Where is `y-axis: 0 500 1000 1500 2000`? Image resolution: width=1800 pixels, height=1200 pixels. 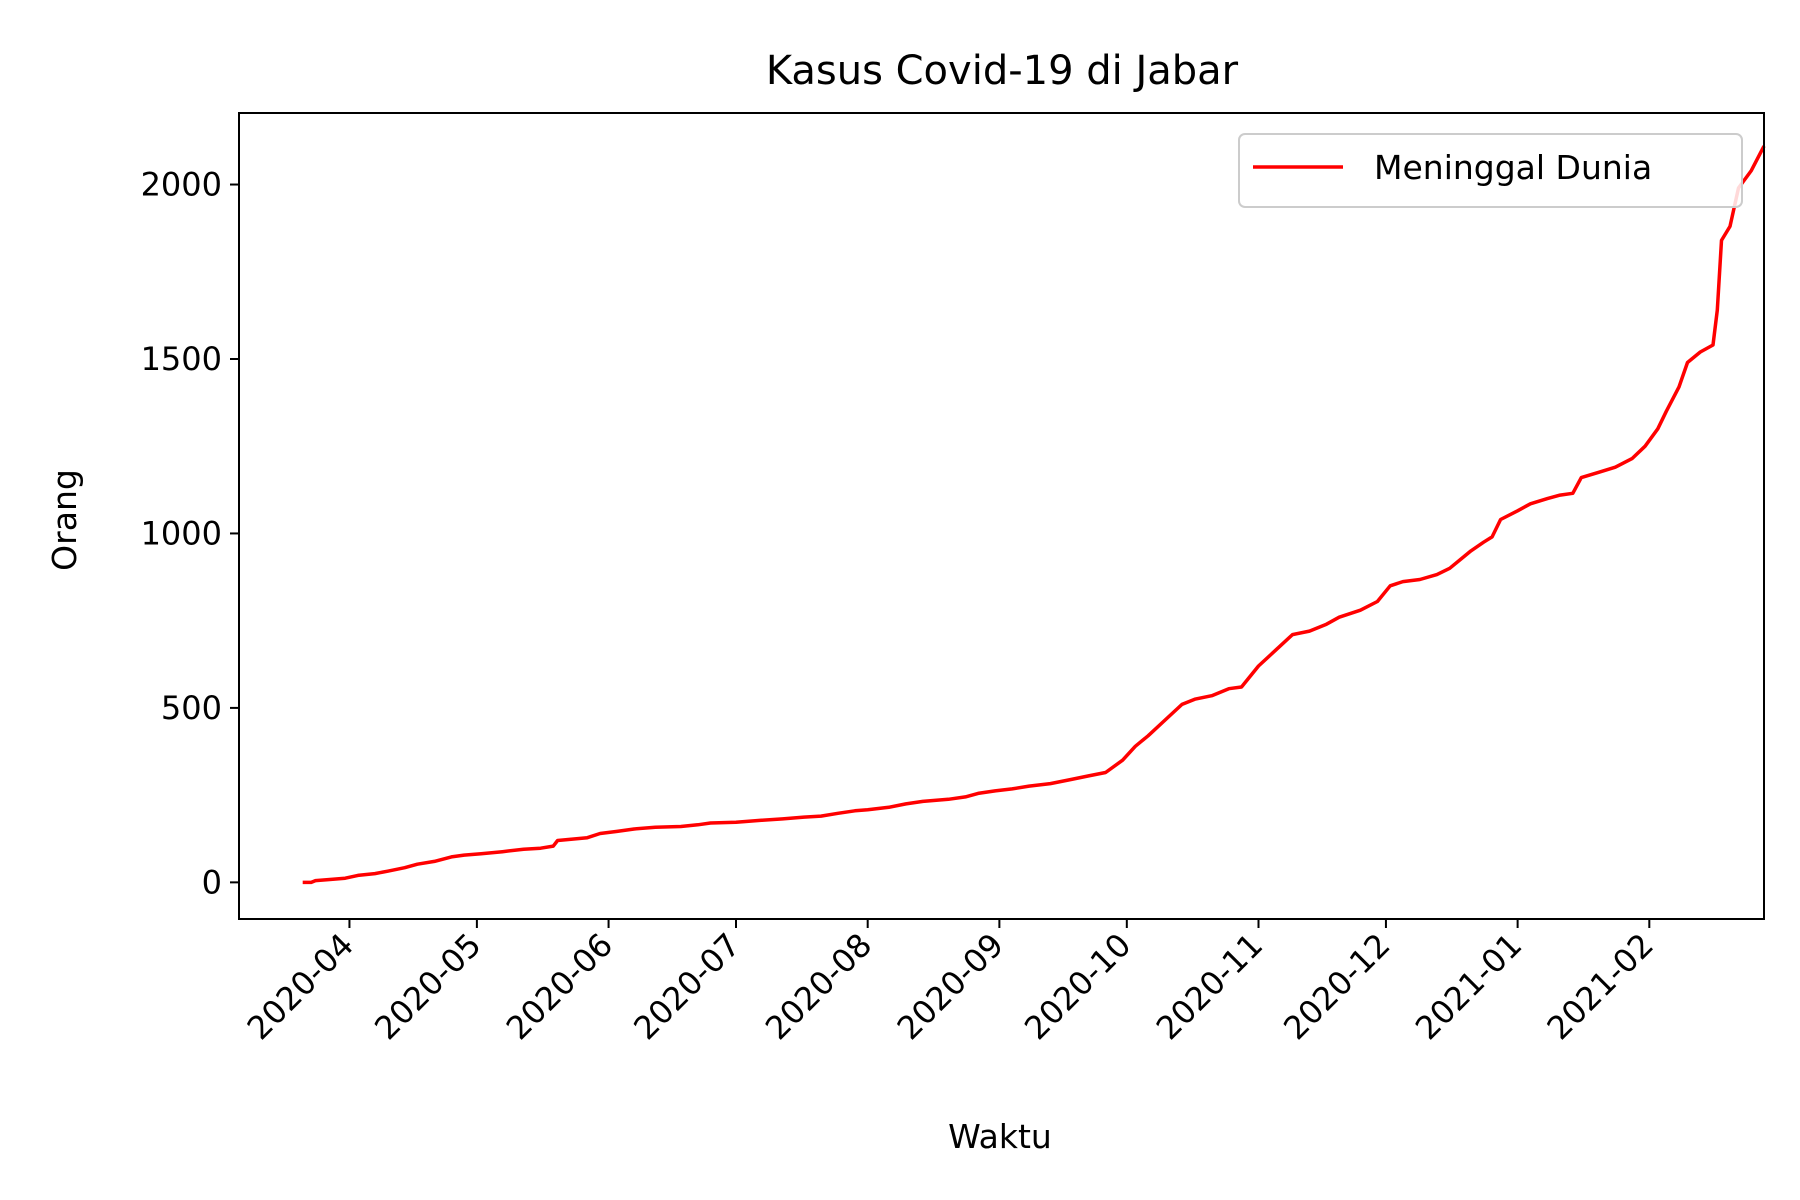
y-axis: 0 500 1000 1500 2000 is located at coordinates (190, 533).